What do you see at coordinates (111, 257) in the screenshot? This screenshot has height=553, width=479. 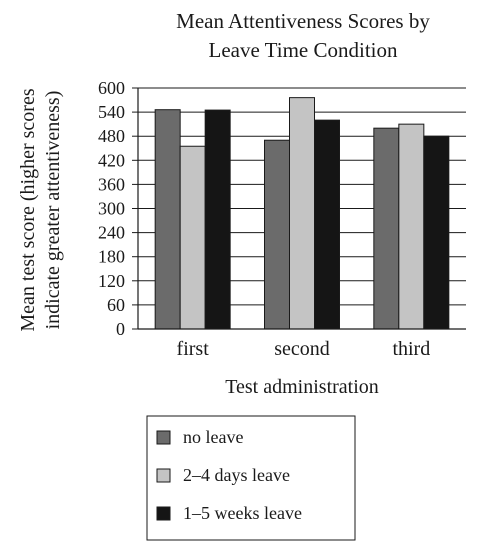 I see `y-tick-label: 180` at bounding box center [111, 257].